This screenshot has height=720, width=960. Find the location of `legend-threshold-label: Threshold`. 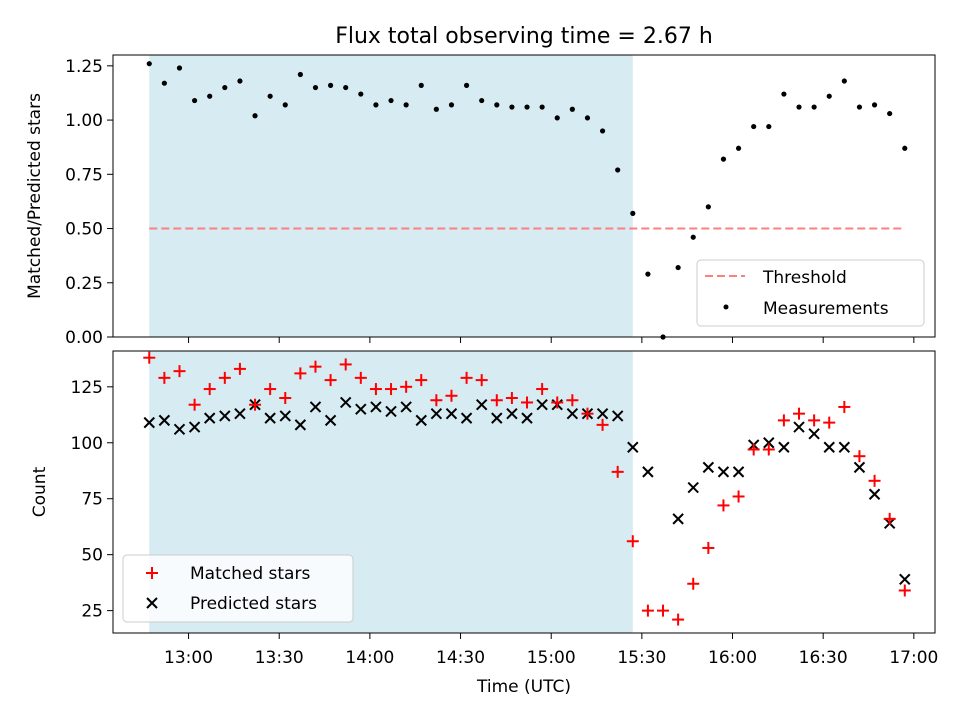

legend-threshold-label: Threshold is located at coordinates (804, 278).